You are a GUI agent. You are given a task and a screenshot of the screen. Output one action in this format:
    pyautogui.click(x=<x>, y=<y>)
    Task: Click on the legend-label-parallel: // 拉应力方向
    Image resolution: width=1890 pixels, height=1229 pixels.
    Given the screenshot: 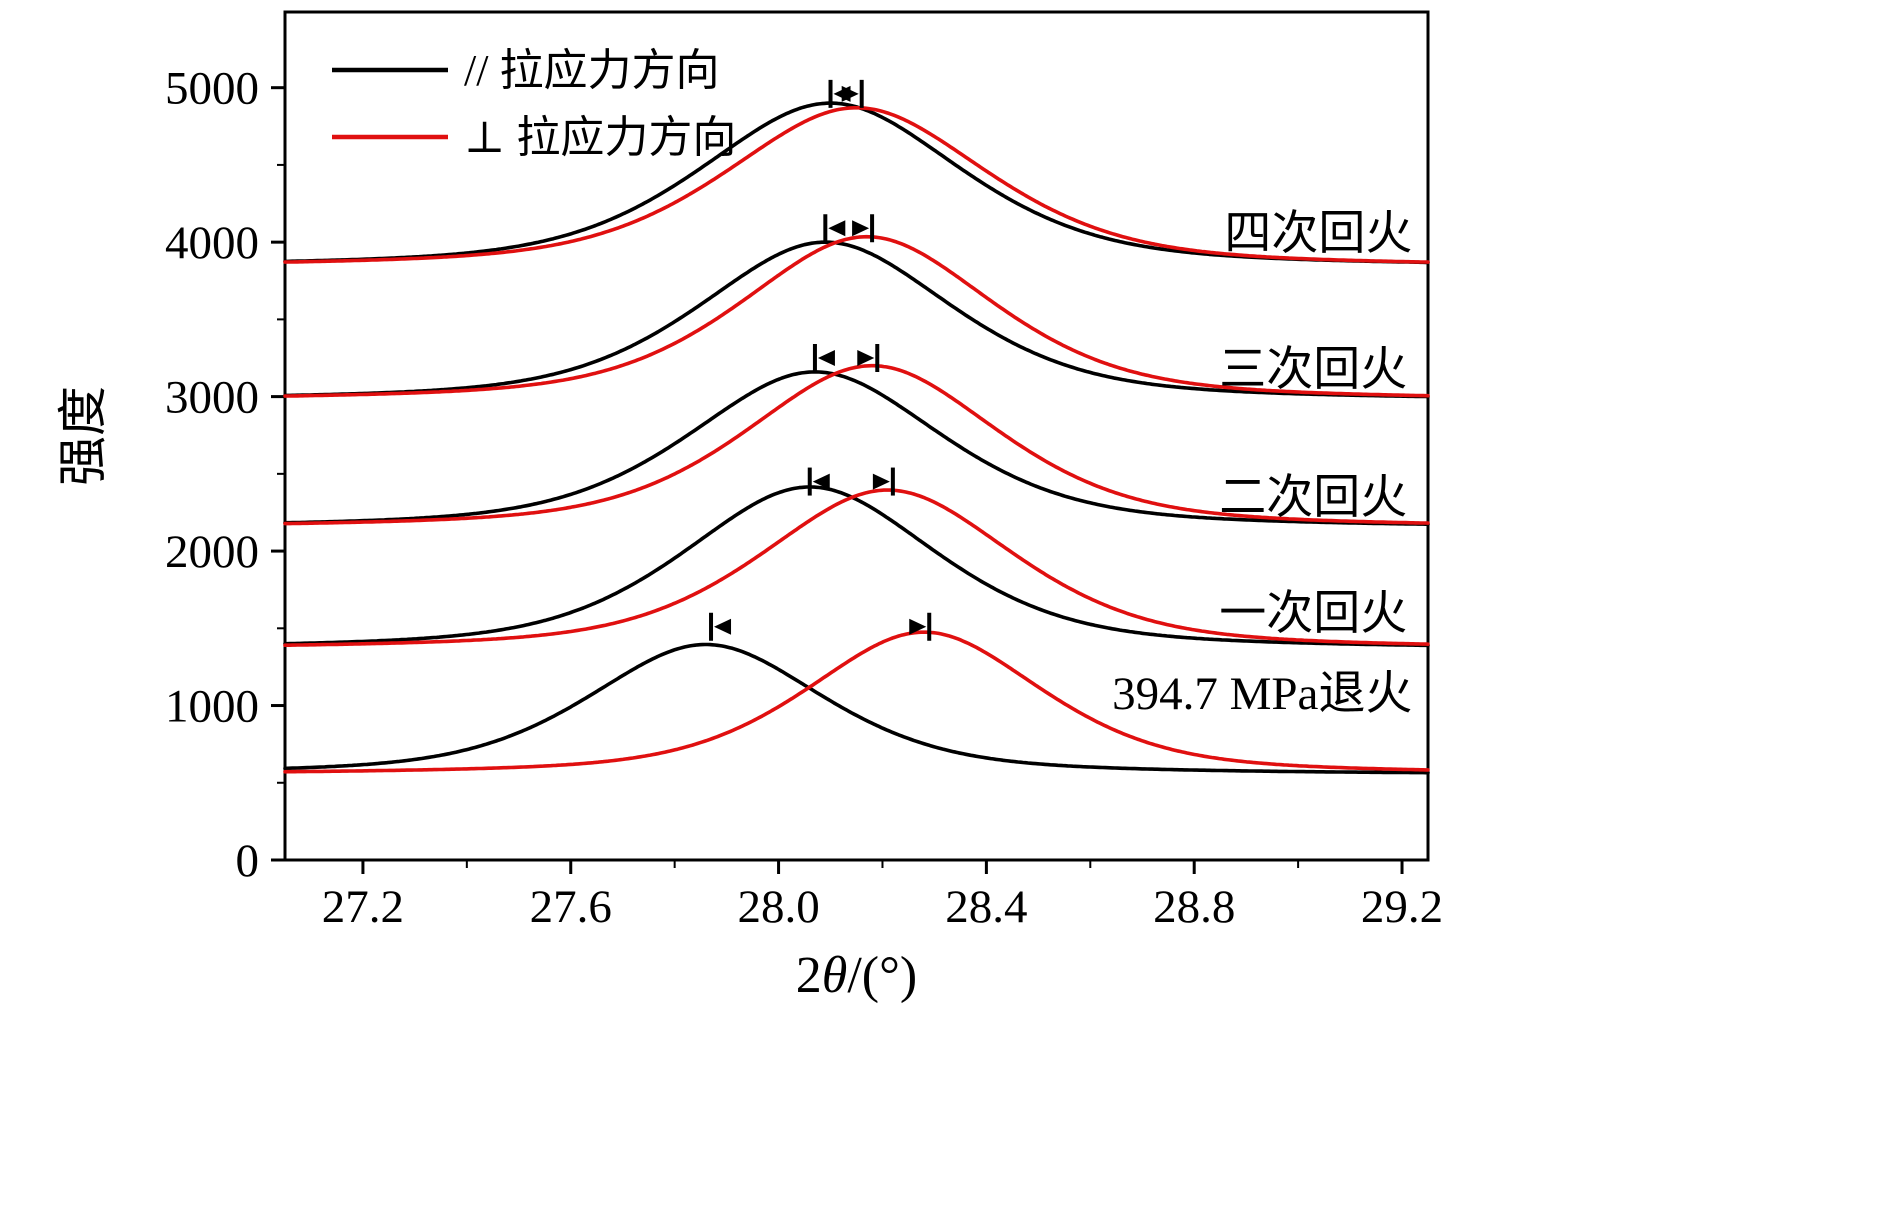 What is the action you would take?
    pyautogui.click(x=591, y=70)
    